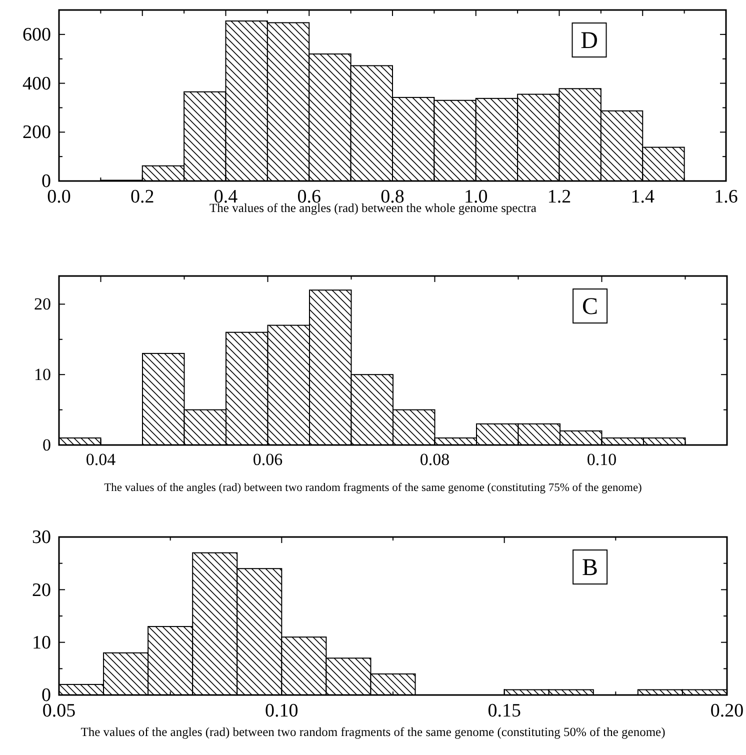 Image resolution: width=746 pixels, height=755 pixels. I want to click on x-tick-label: 0.08, so click(435, 460).